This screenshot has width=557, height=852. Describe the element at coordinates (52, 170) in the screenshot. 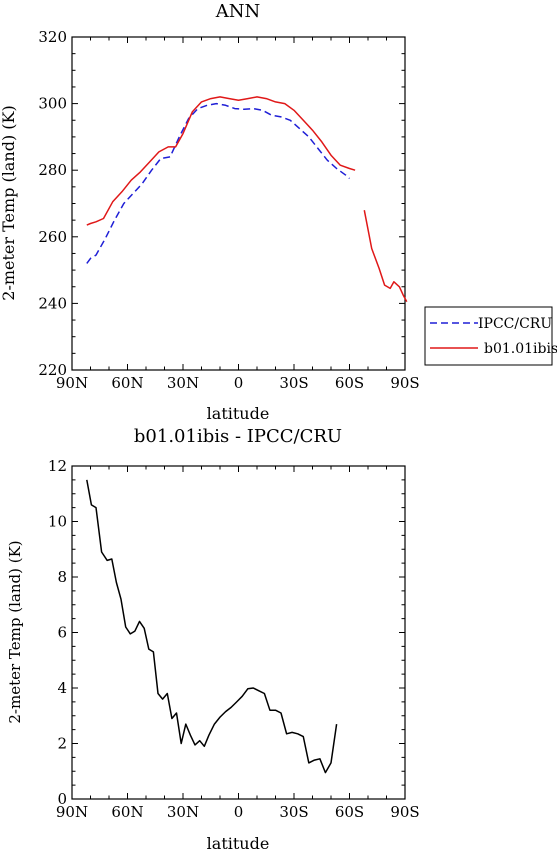

I see `y-tick-label: 280` at that location.